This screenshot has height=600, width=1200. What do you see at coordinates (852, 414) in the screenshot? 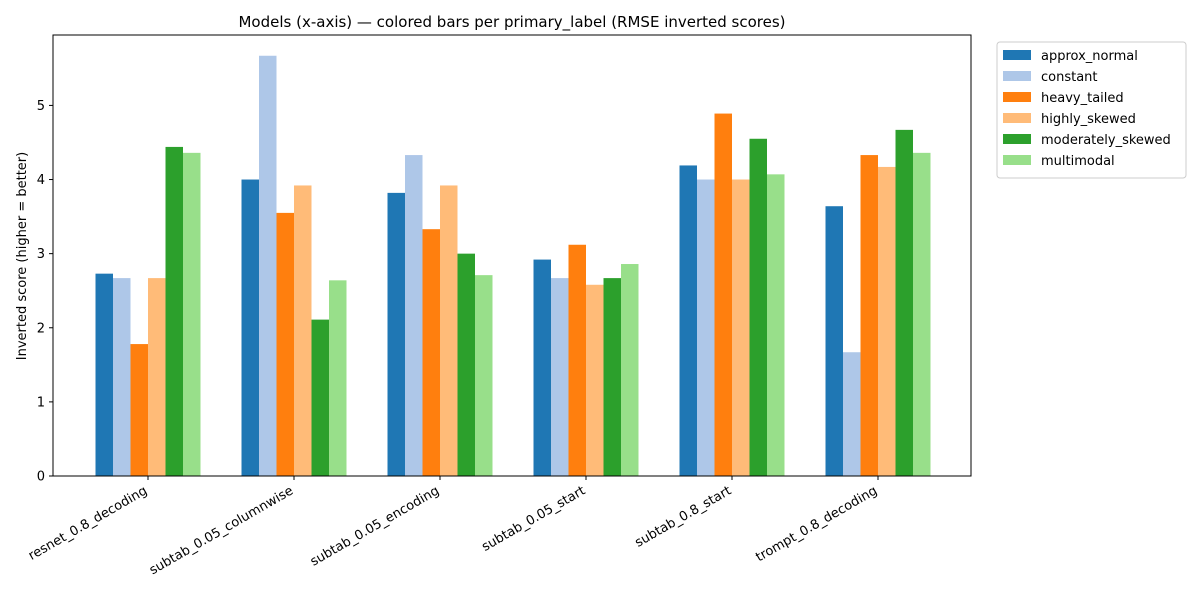
I see `bar-constant-trompt_0.8_decoding` at bounding box center [852, 414].